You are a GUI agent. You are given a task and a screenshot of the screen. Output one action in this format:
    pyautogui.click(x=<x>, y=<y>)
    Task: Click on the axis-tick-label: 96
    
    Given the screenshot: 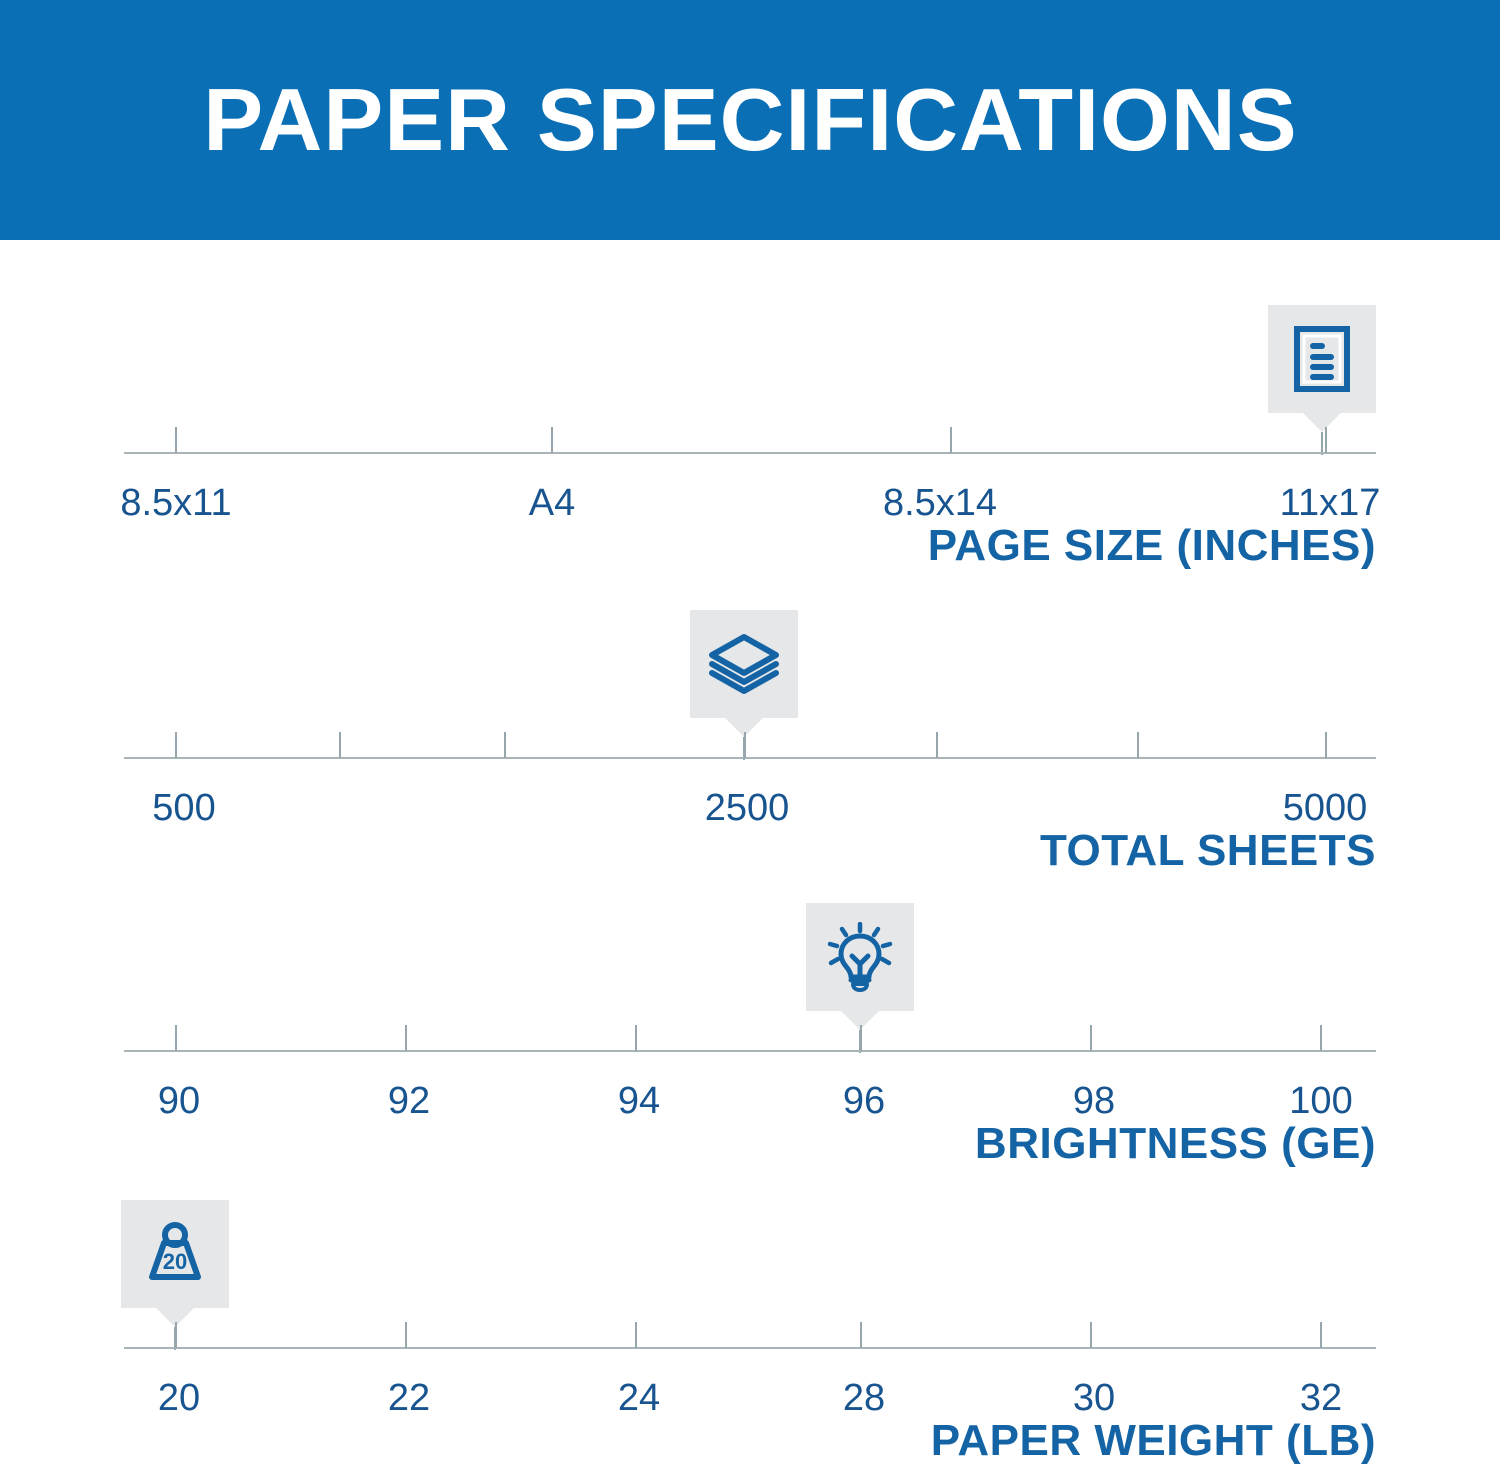 What is the action you would take?
    pyautogui.click(x=864, y=1101)
    